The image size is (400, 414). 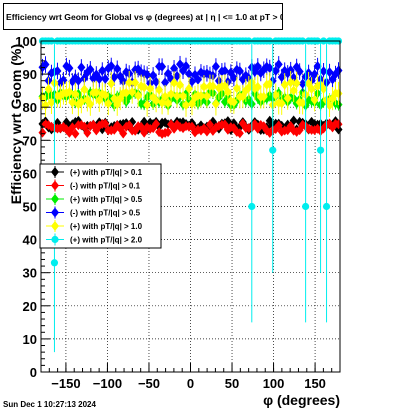 I want to click on x-tick-label: 50, so click(x=232, y=383).